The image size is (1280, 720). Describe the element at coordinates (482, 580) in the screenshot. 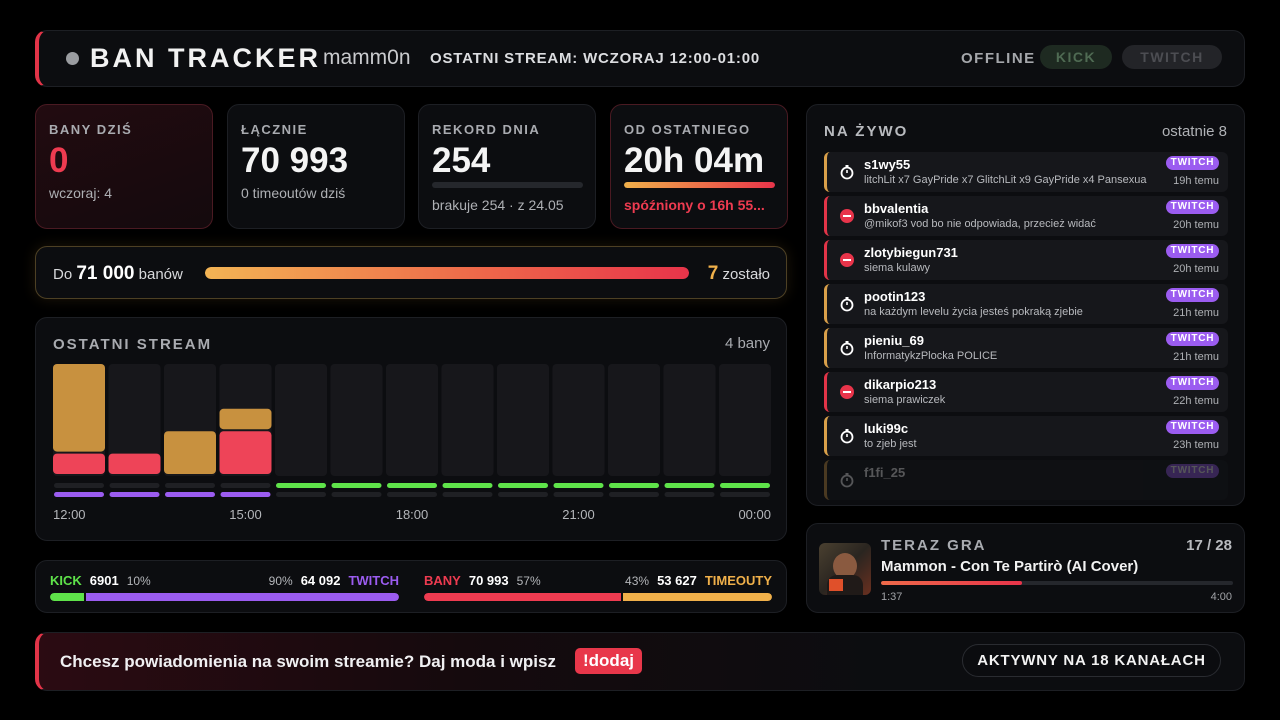

I see `split-left: BANY 70 993 57%` at that location.